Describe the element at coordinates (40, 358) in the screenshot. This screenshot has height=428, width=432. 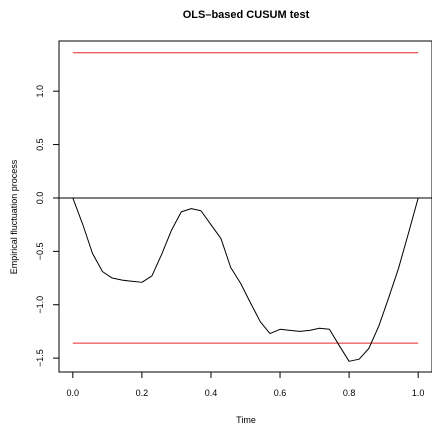
I see `y-tick-label: −1.5` at that location.